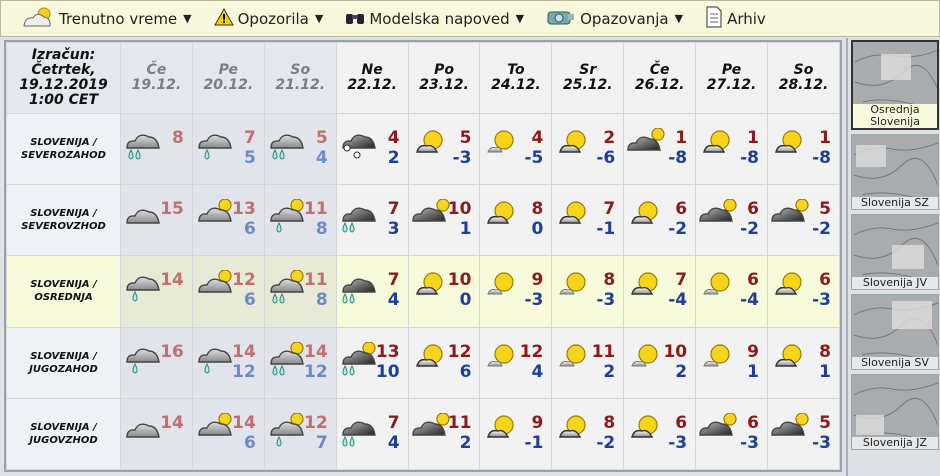 The image size is (940, 476). What do you see at coordinates (393, 138) in the screenshot?
I see `max-temp: 4` at bounding box center [393, 138].